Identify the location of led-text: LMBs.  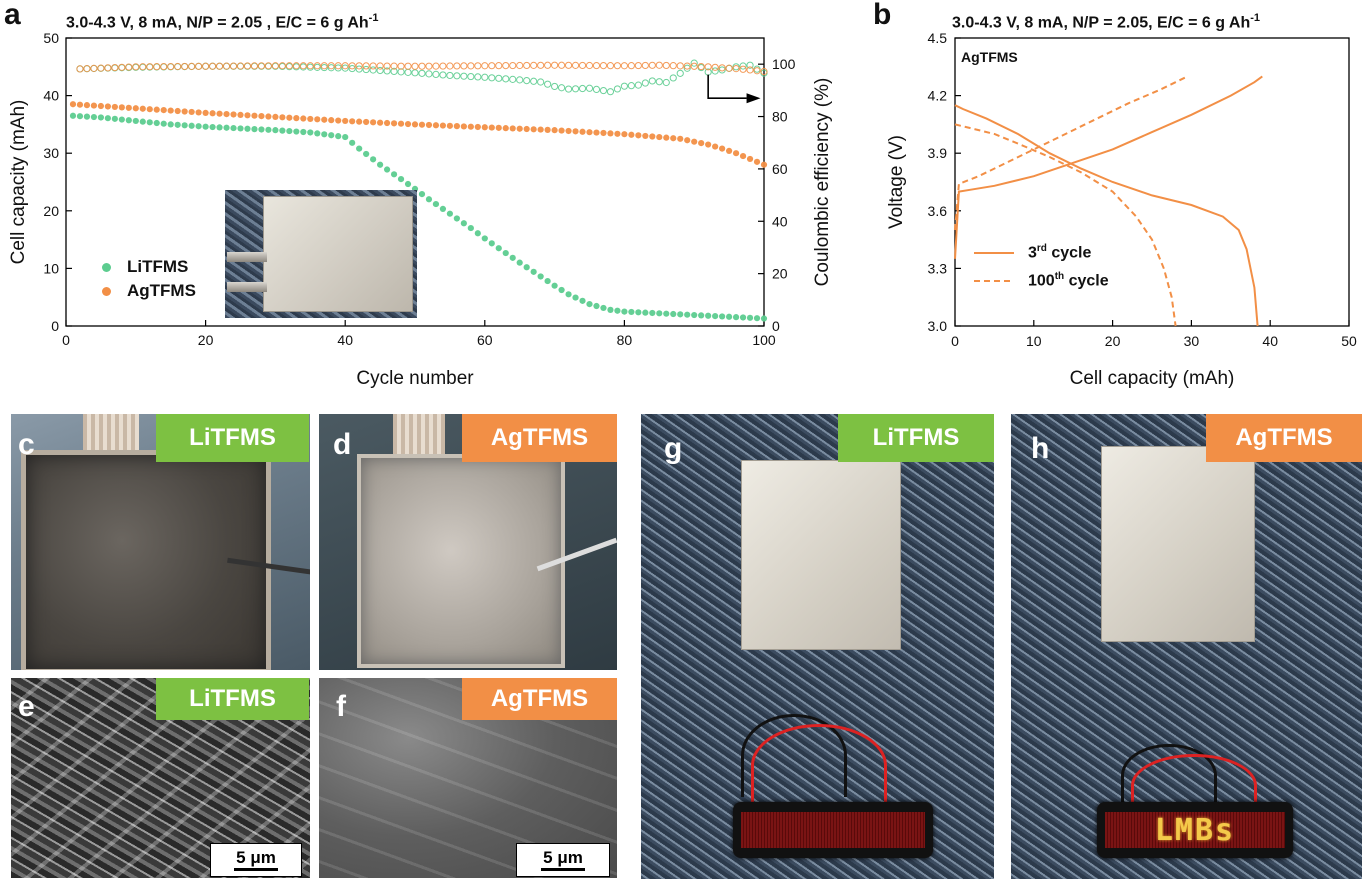
(1195, 830).